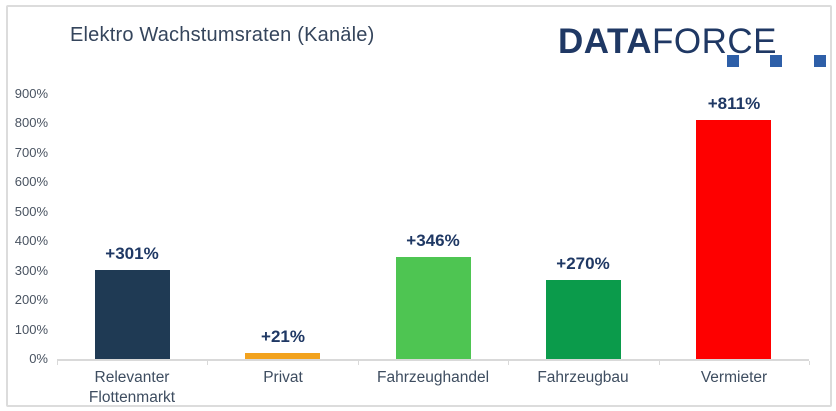 The width and height of the screenshot is (836, 411). What do you see at coordinates (734, 377) in the screenshot?
I see `category-label-vermieter: Vermieter` at bounding box center [734, 377].